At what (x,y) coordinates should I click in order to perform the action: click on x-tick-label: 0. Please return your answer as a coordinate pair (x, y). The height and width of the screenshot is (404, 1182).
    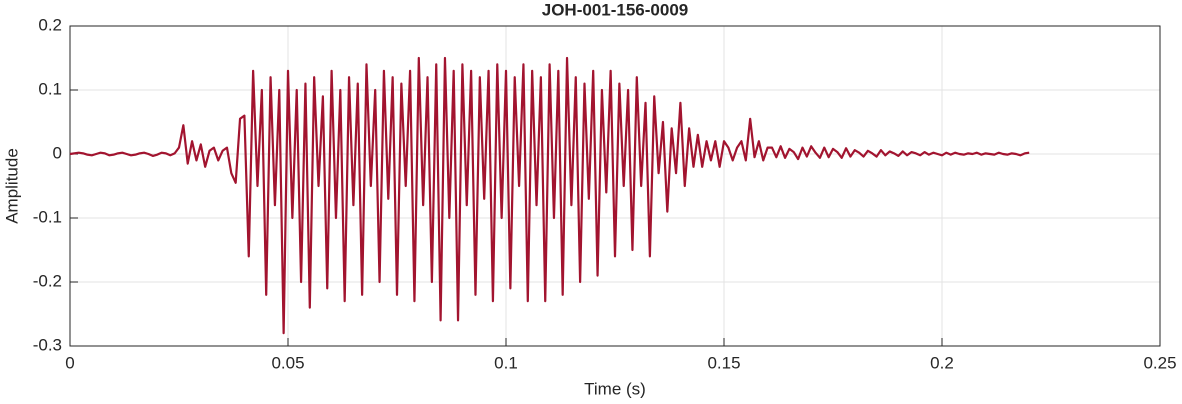
    Looking at the image, I should click on (69, 362).